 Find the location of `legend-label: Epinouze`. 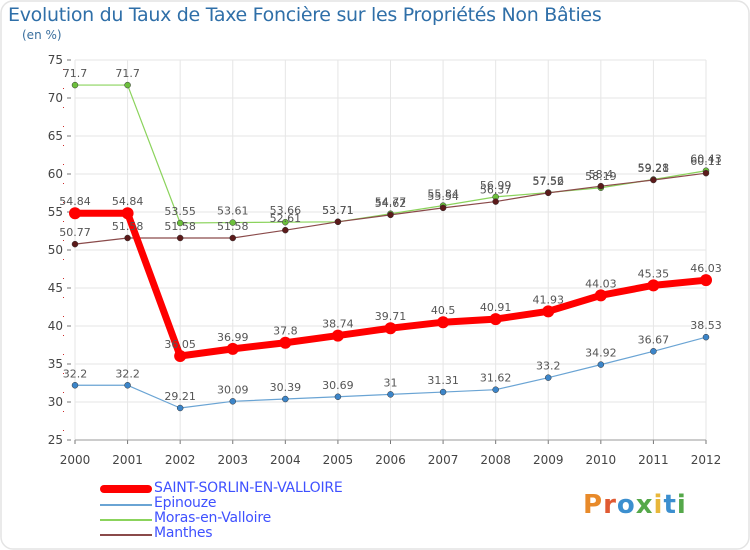

legend-label: Epinouze is located at coordinates (185, 503).